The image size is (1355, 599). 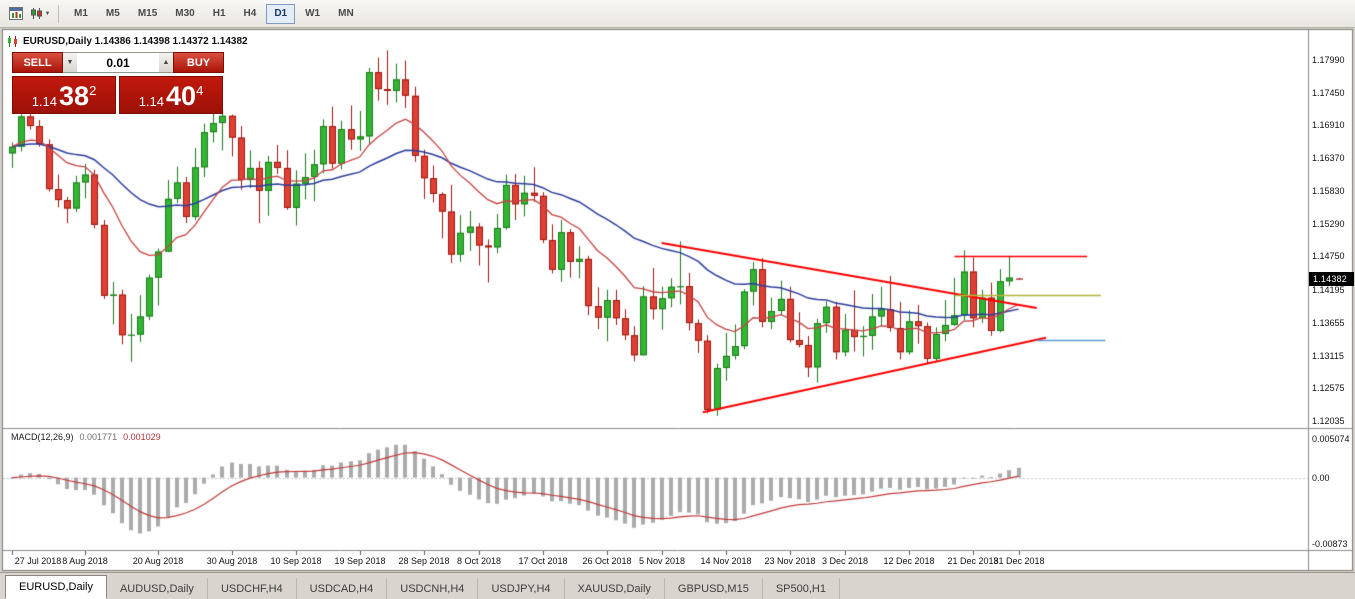 What do you see at coordinates (42, 437) in the screenshot?
I see `macd-label: MACD(12,26,9)` at bounding box center [42, 437].